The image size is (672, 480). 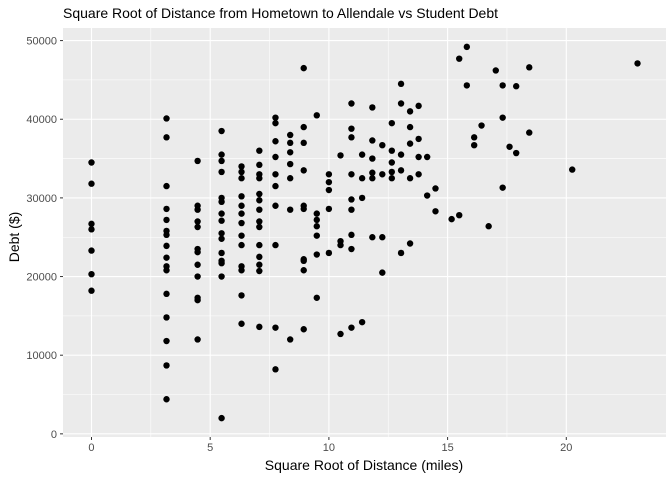 What do you see at coordinates (41, 199) in the screenshot?
I see `y-tick-label: 30000` at bounding box center [41, 199].